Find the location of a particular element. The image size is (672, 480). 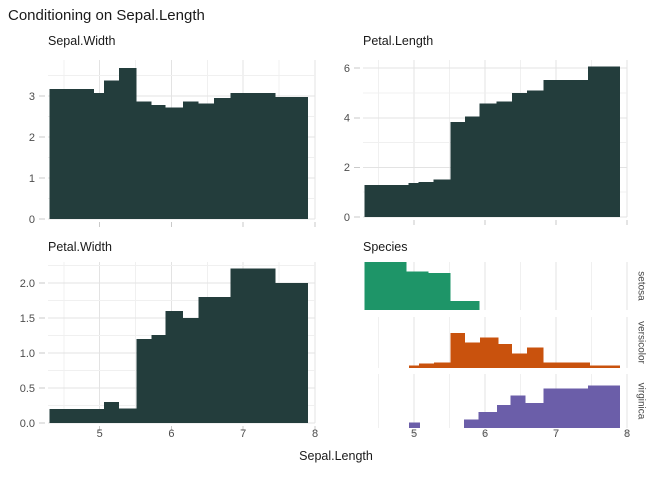

axis-labels: 0.0 0.5 1.0 1.5 2.0 5 6 7 8 is located at coordinates (169, 359).